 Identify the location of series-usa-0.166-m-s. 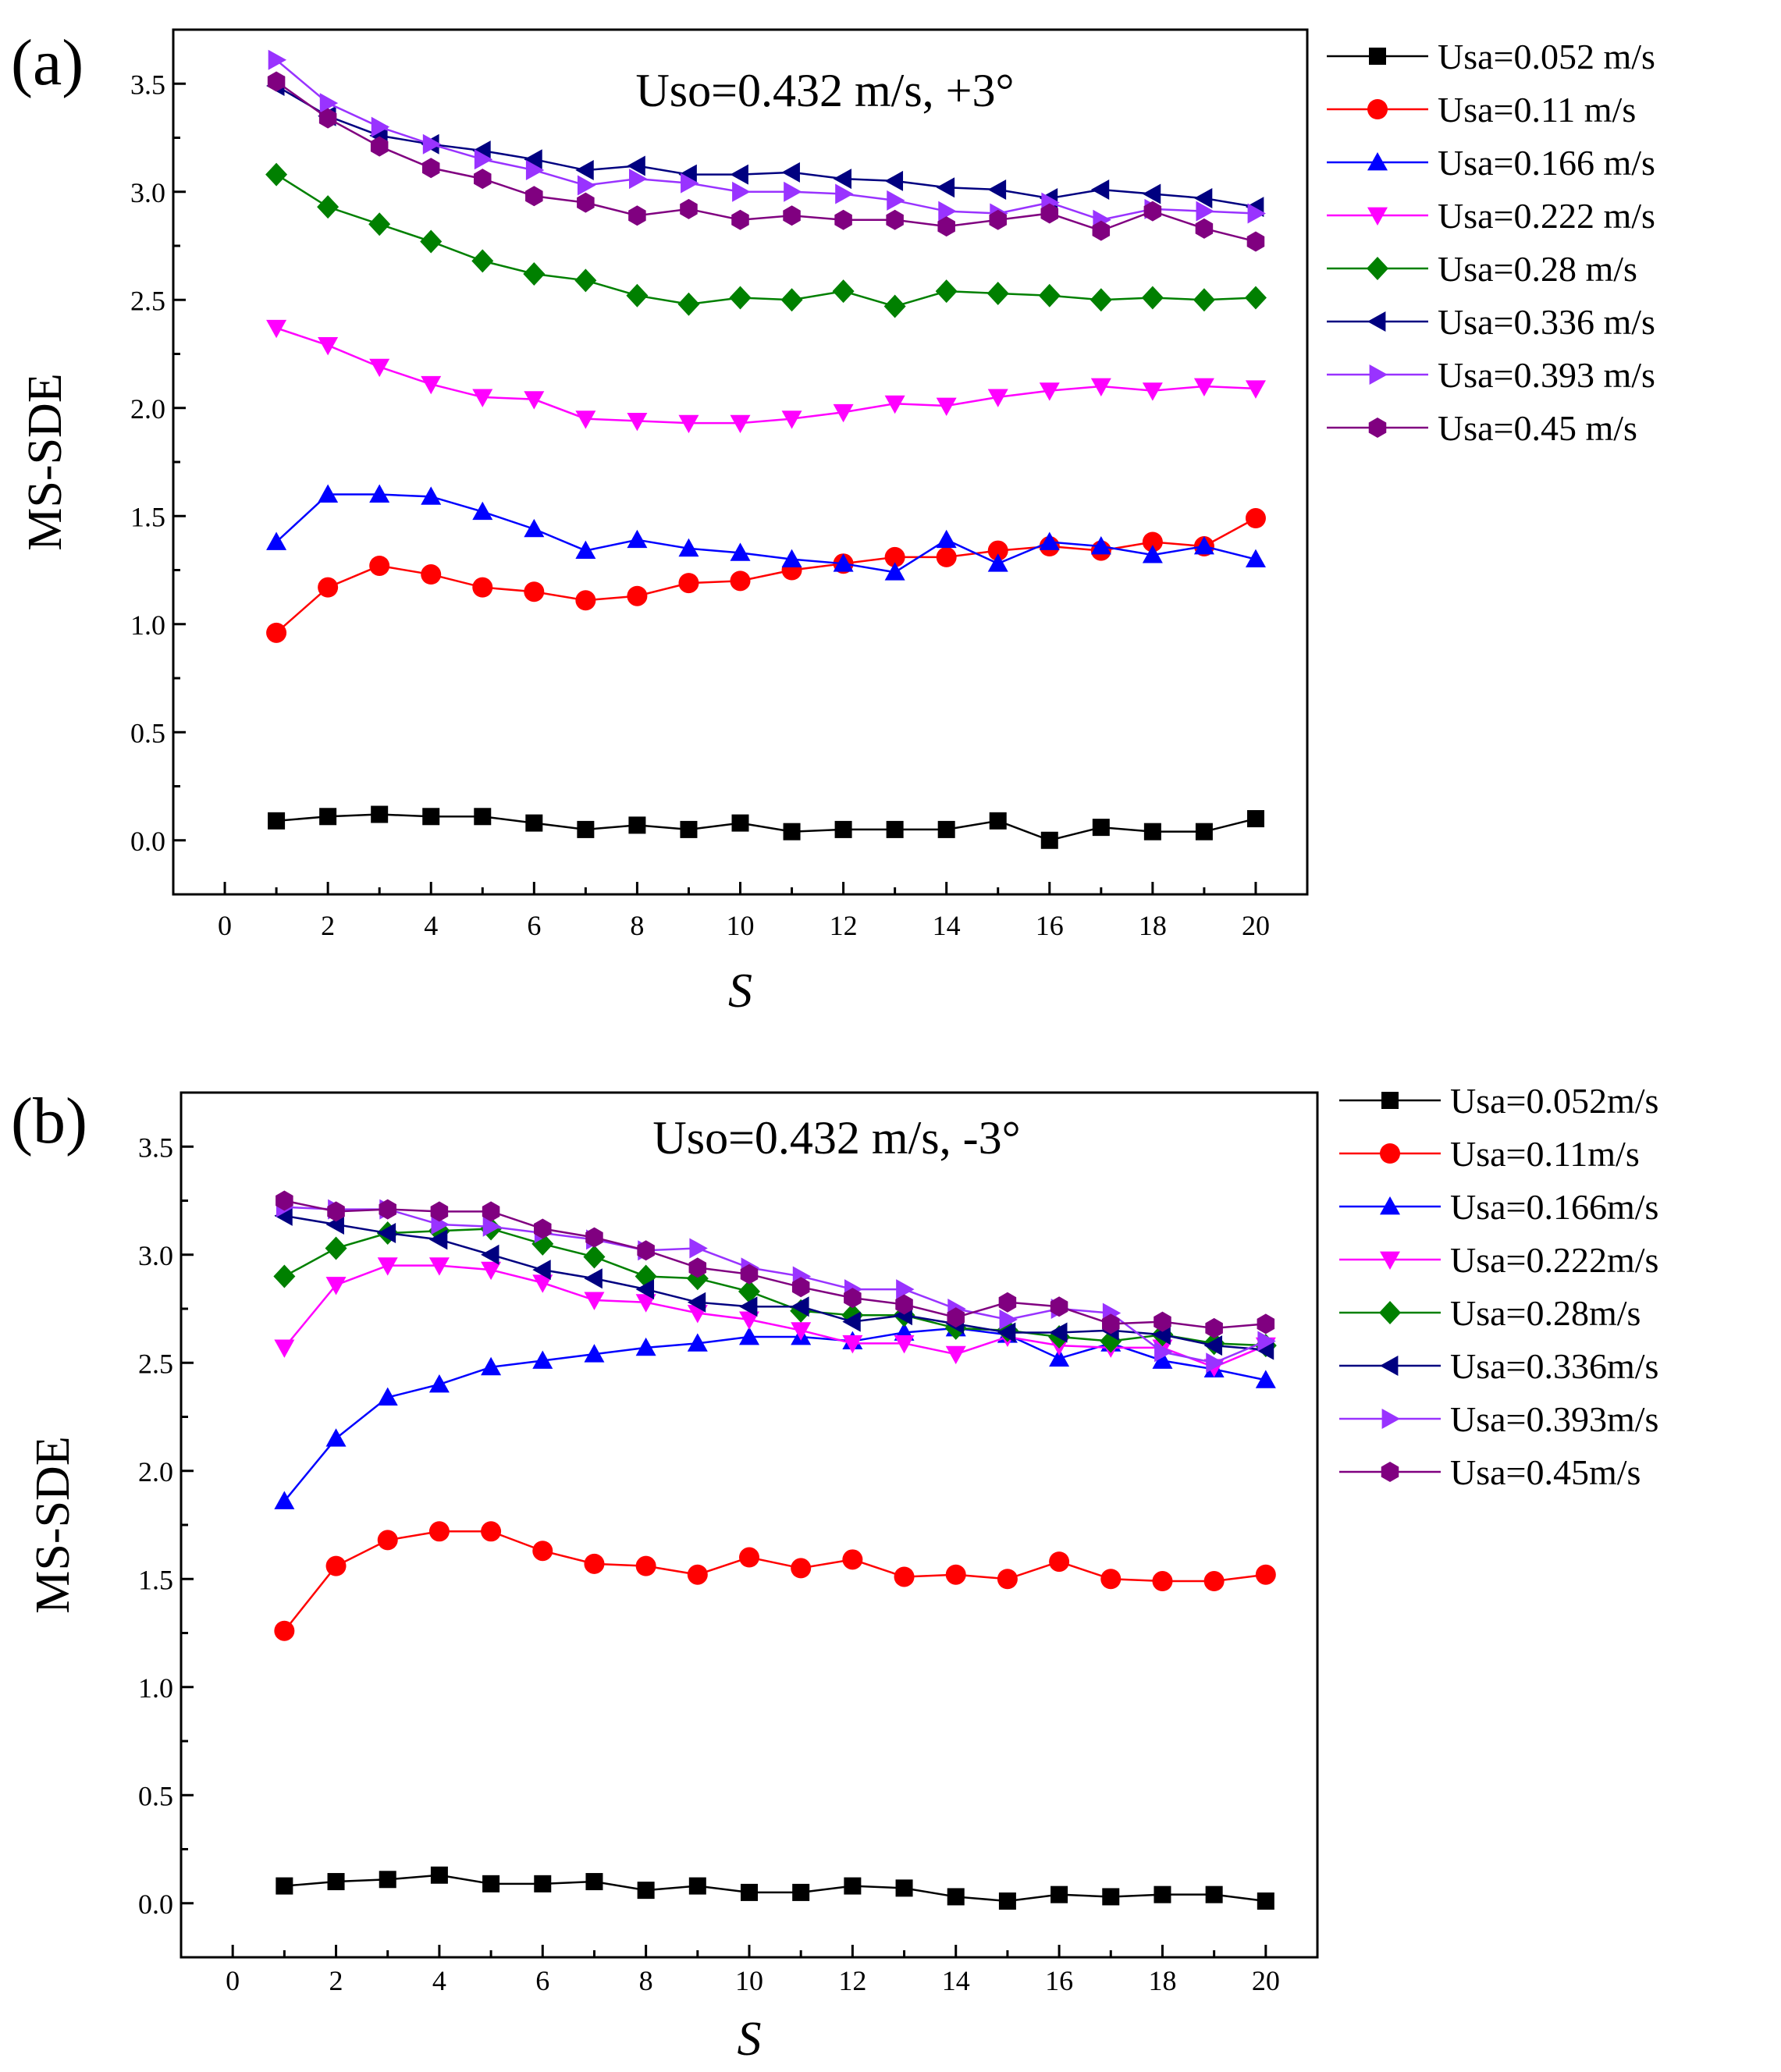
(766, 532).